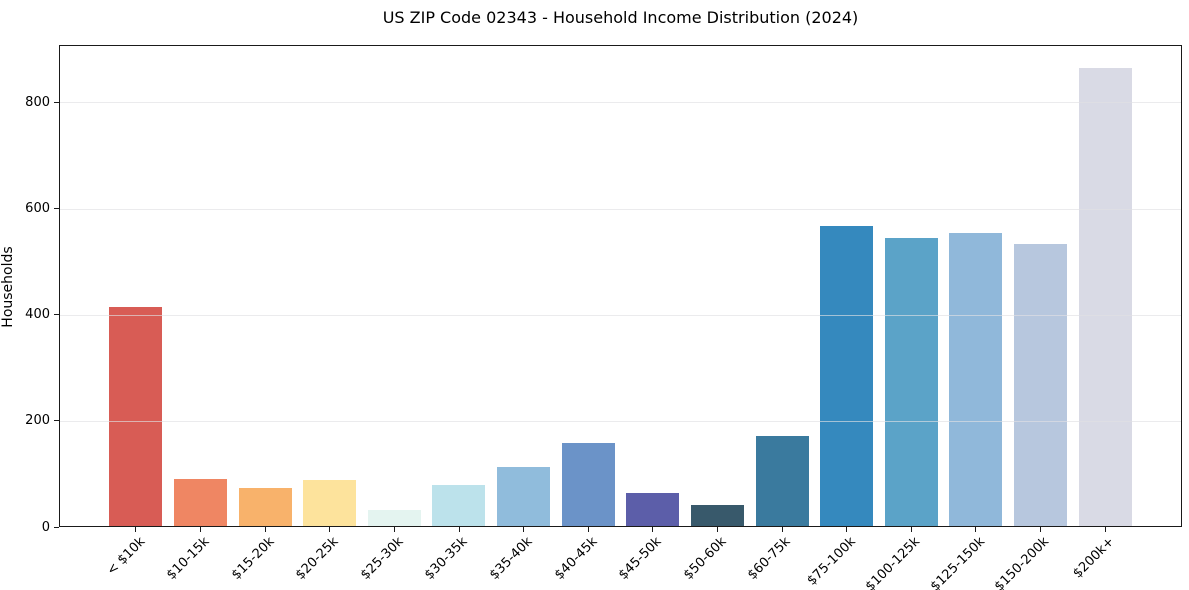 The width and height of the screenshot is (1189, 590). Describe the element at coordinates (769, 558) in the screenshot. I see `x-tick-label-$60-75k: $60-75k` at that location.